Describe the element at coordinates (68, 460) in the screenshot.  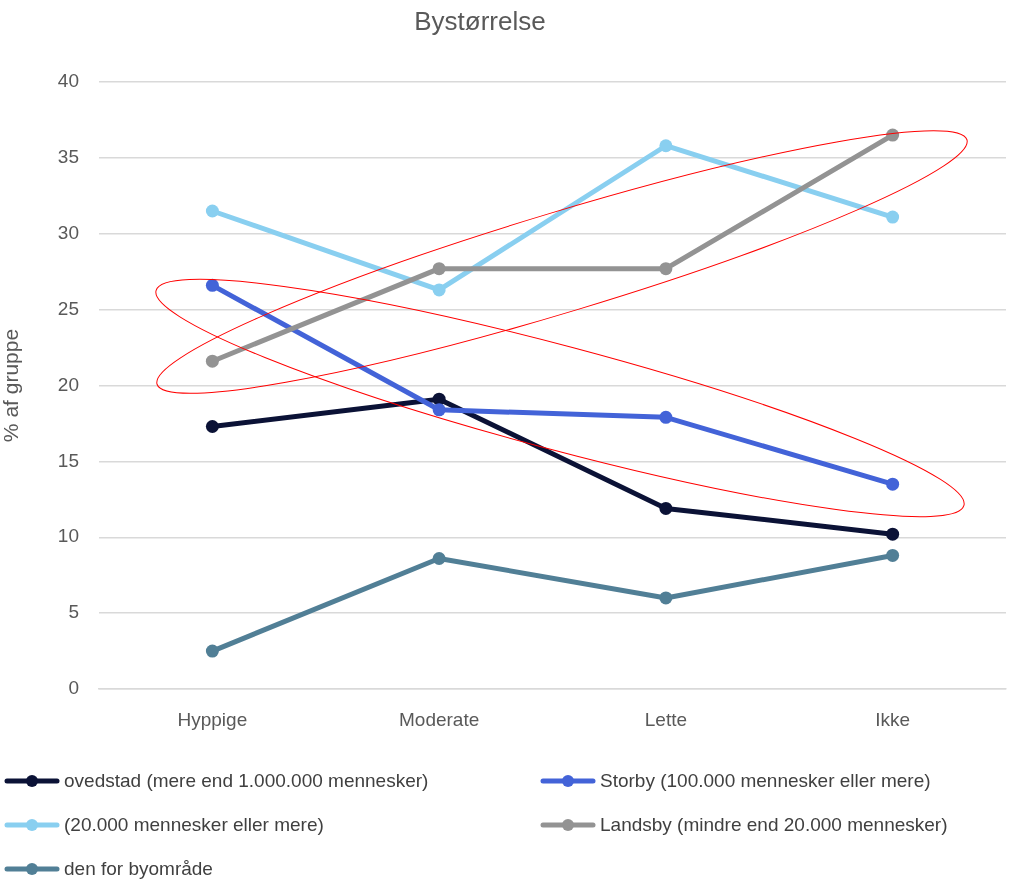
I see `y-tick-label: 15` at that location.